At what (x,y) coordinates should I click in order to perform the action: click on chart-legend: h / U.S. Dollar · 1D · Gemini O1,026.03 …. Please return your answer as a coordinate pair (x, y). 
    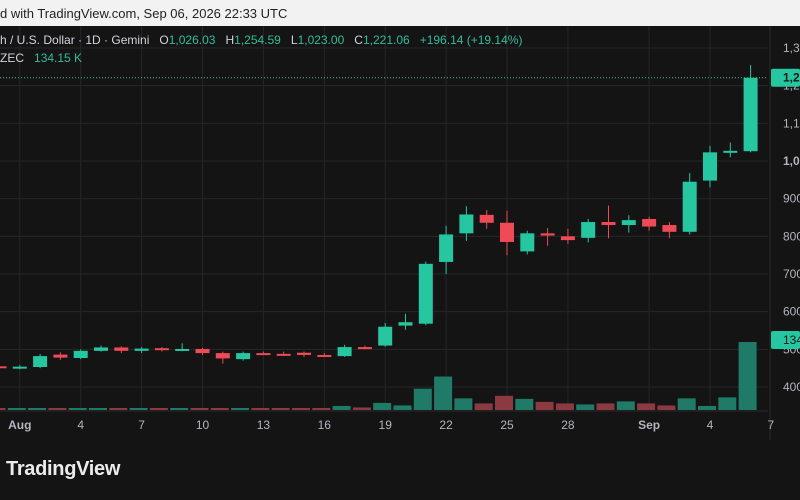
    Looking at the image, I should click on (261, 49).